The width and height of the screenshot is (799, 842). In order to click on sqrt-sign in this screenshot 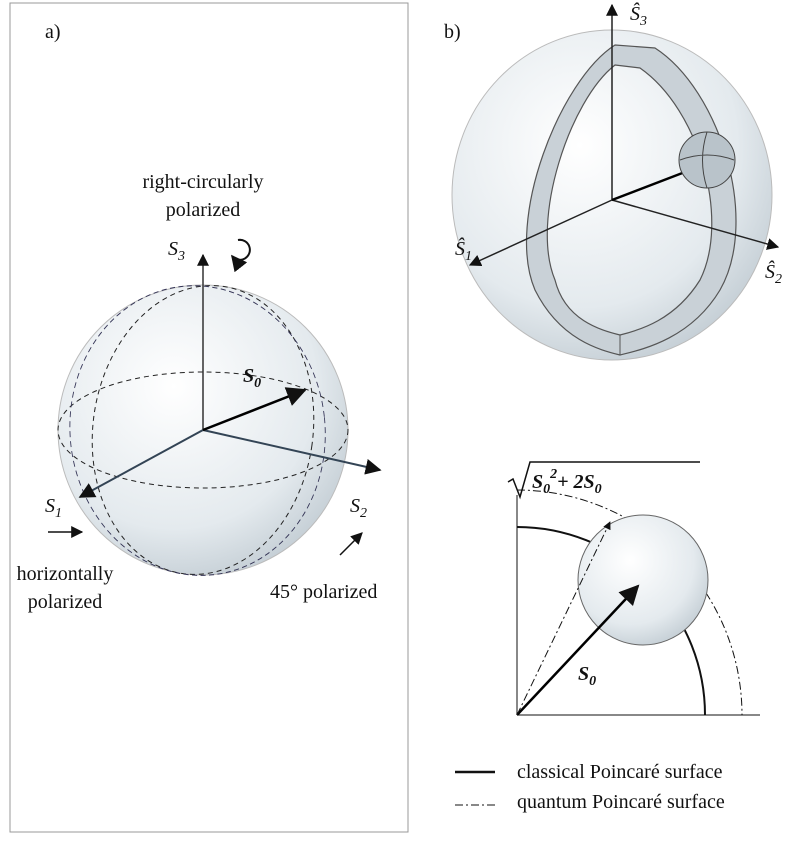, I will do `click(603, 480)`.